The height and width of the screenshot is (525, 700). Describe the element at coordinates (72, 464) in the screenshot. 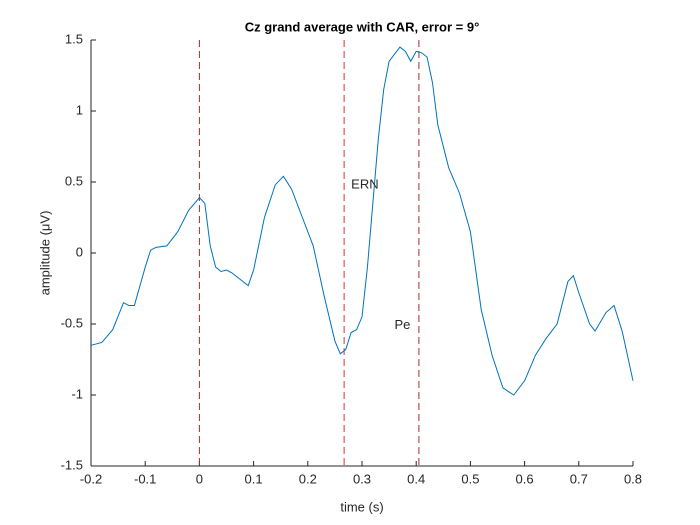

I see `y-tick-label: -1.5` at that location.